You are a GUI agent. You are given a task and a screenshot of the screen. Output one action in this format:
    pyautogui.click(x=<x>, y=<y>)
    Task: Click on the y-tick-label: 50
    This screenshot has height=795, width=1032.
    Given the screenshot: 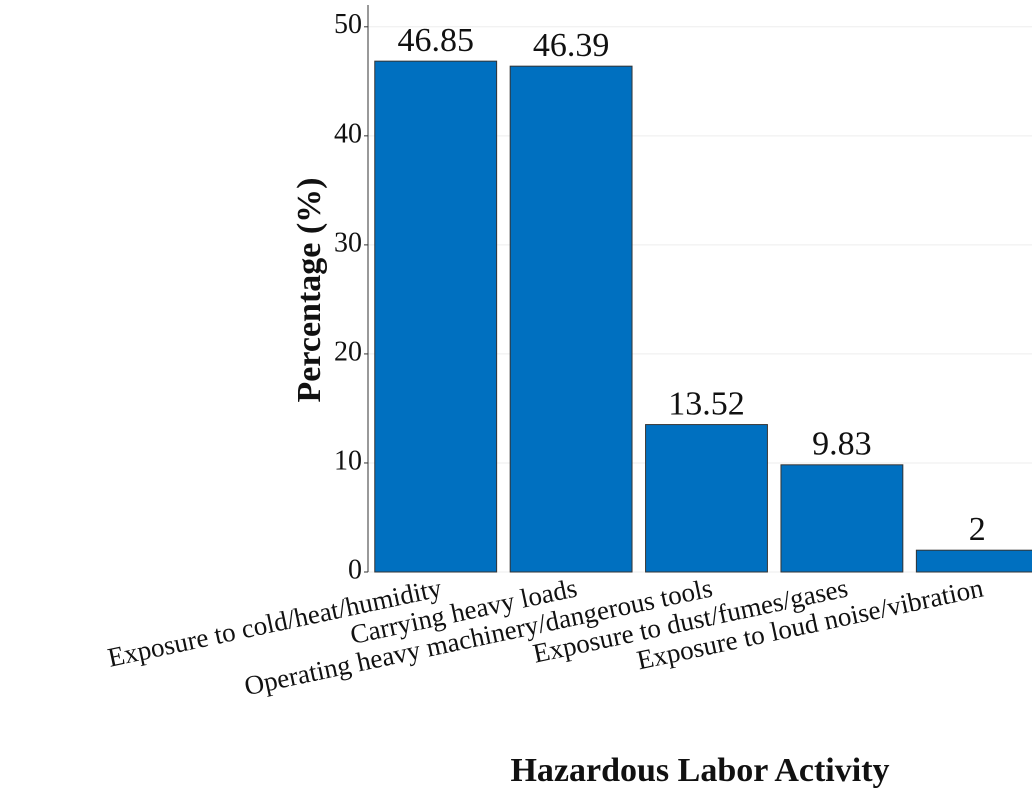 What is the action you would take?
    pyautogui.click(x=348, y=24)
    